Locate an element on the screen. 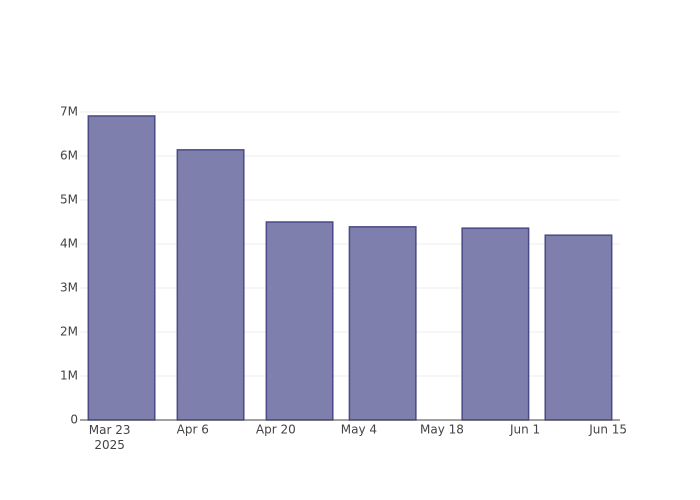  x-tick-label: Apr 20 is located at coordinates (276, 430).